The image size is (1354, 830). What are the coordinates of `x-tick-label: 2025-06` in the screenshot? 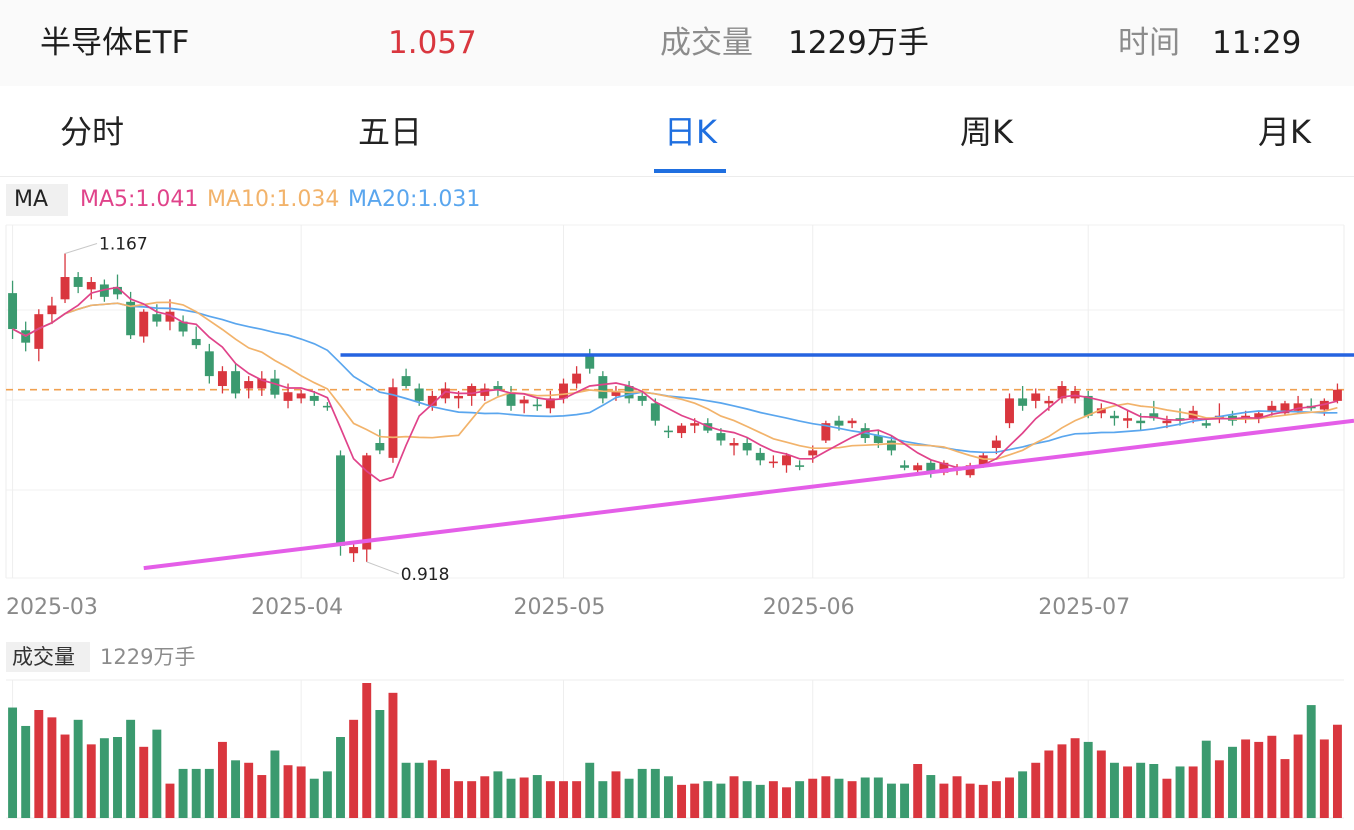 It's located at (809, 607).